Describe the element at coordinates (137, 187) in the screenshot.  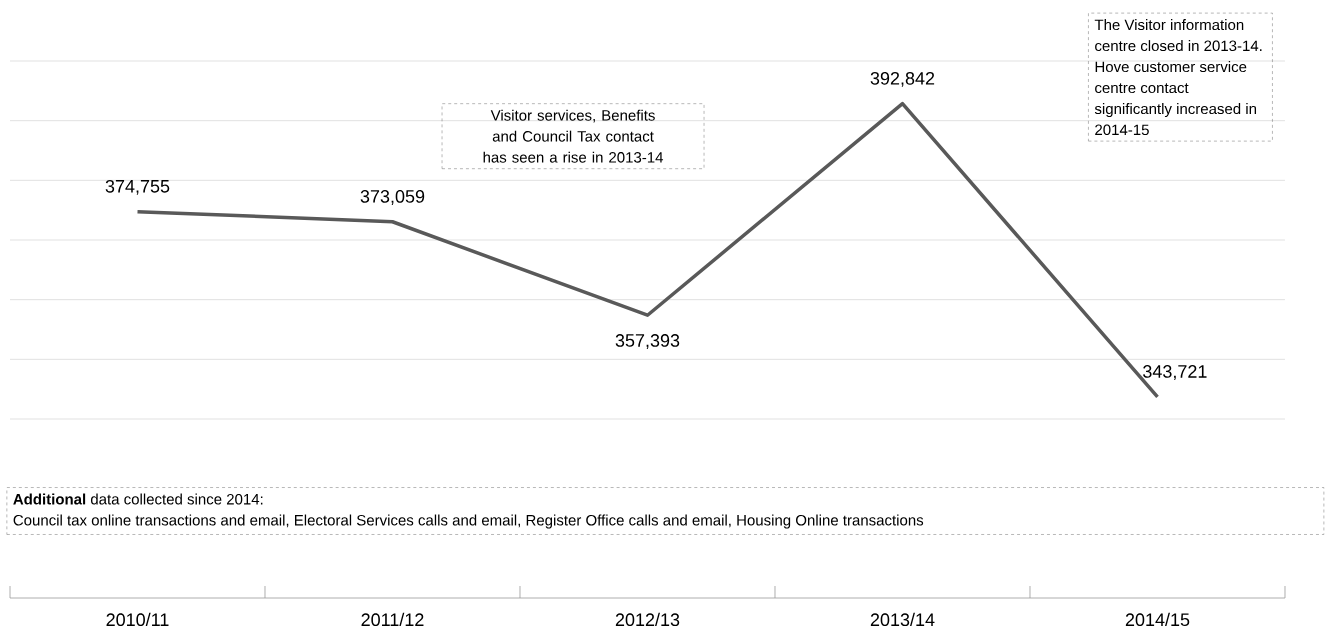
I see `data-label: 374,755` at that location.